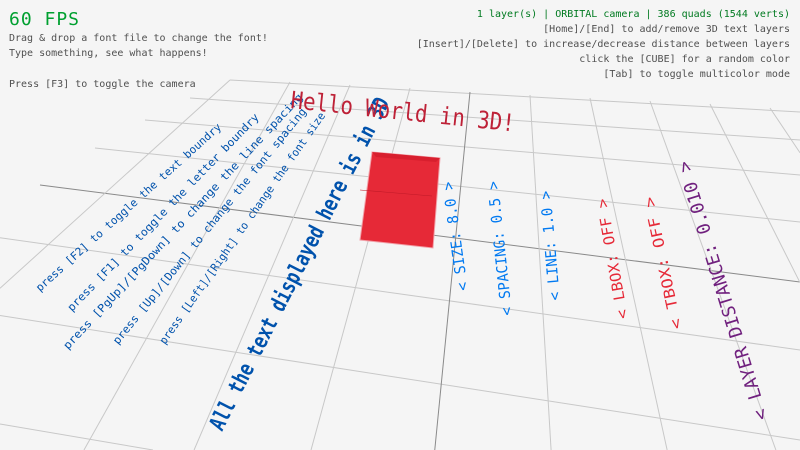 Image resolution: width=800 pixels, height=450 pixels. Describe the element at coordinates (102, 84) in the screenshot. I see `help-camera: Press [F3] to toggle the camera` at that location.